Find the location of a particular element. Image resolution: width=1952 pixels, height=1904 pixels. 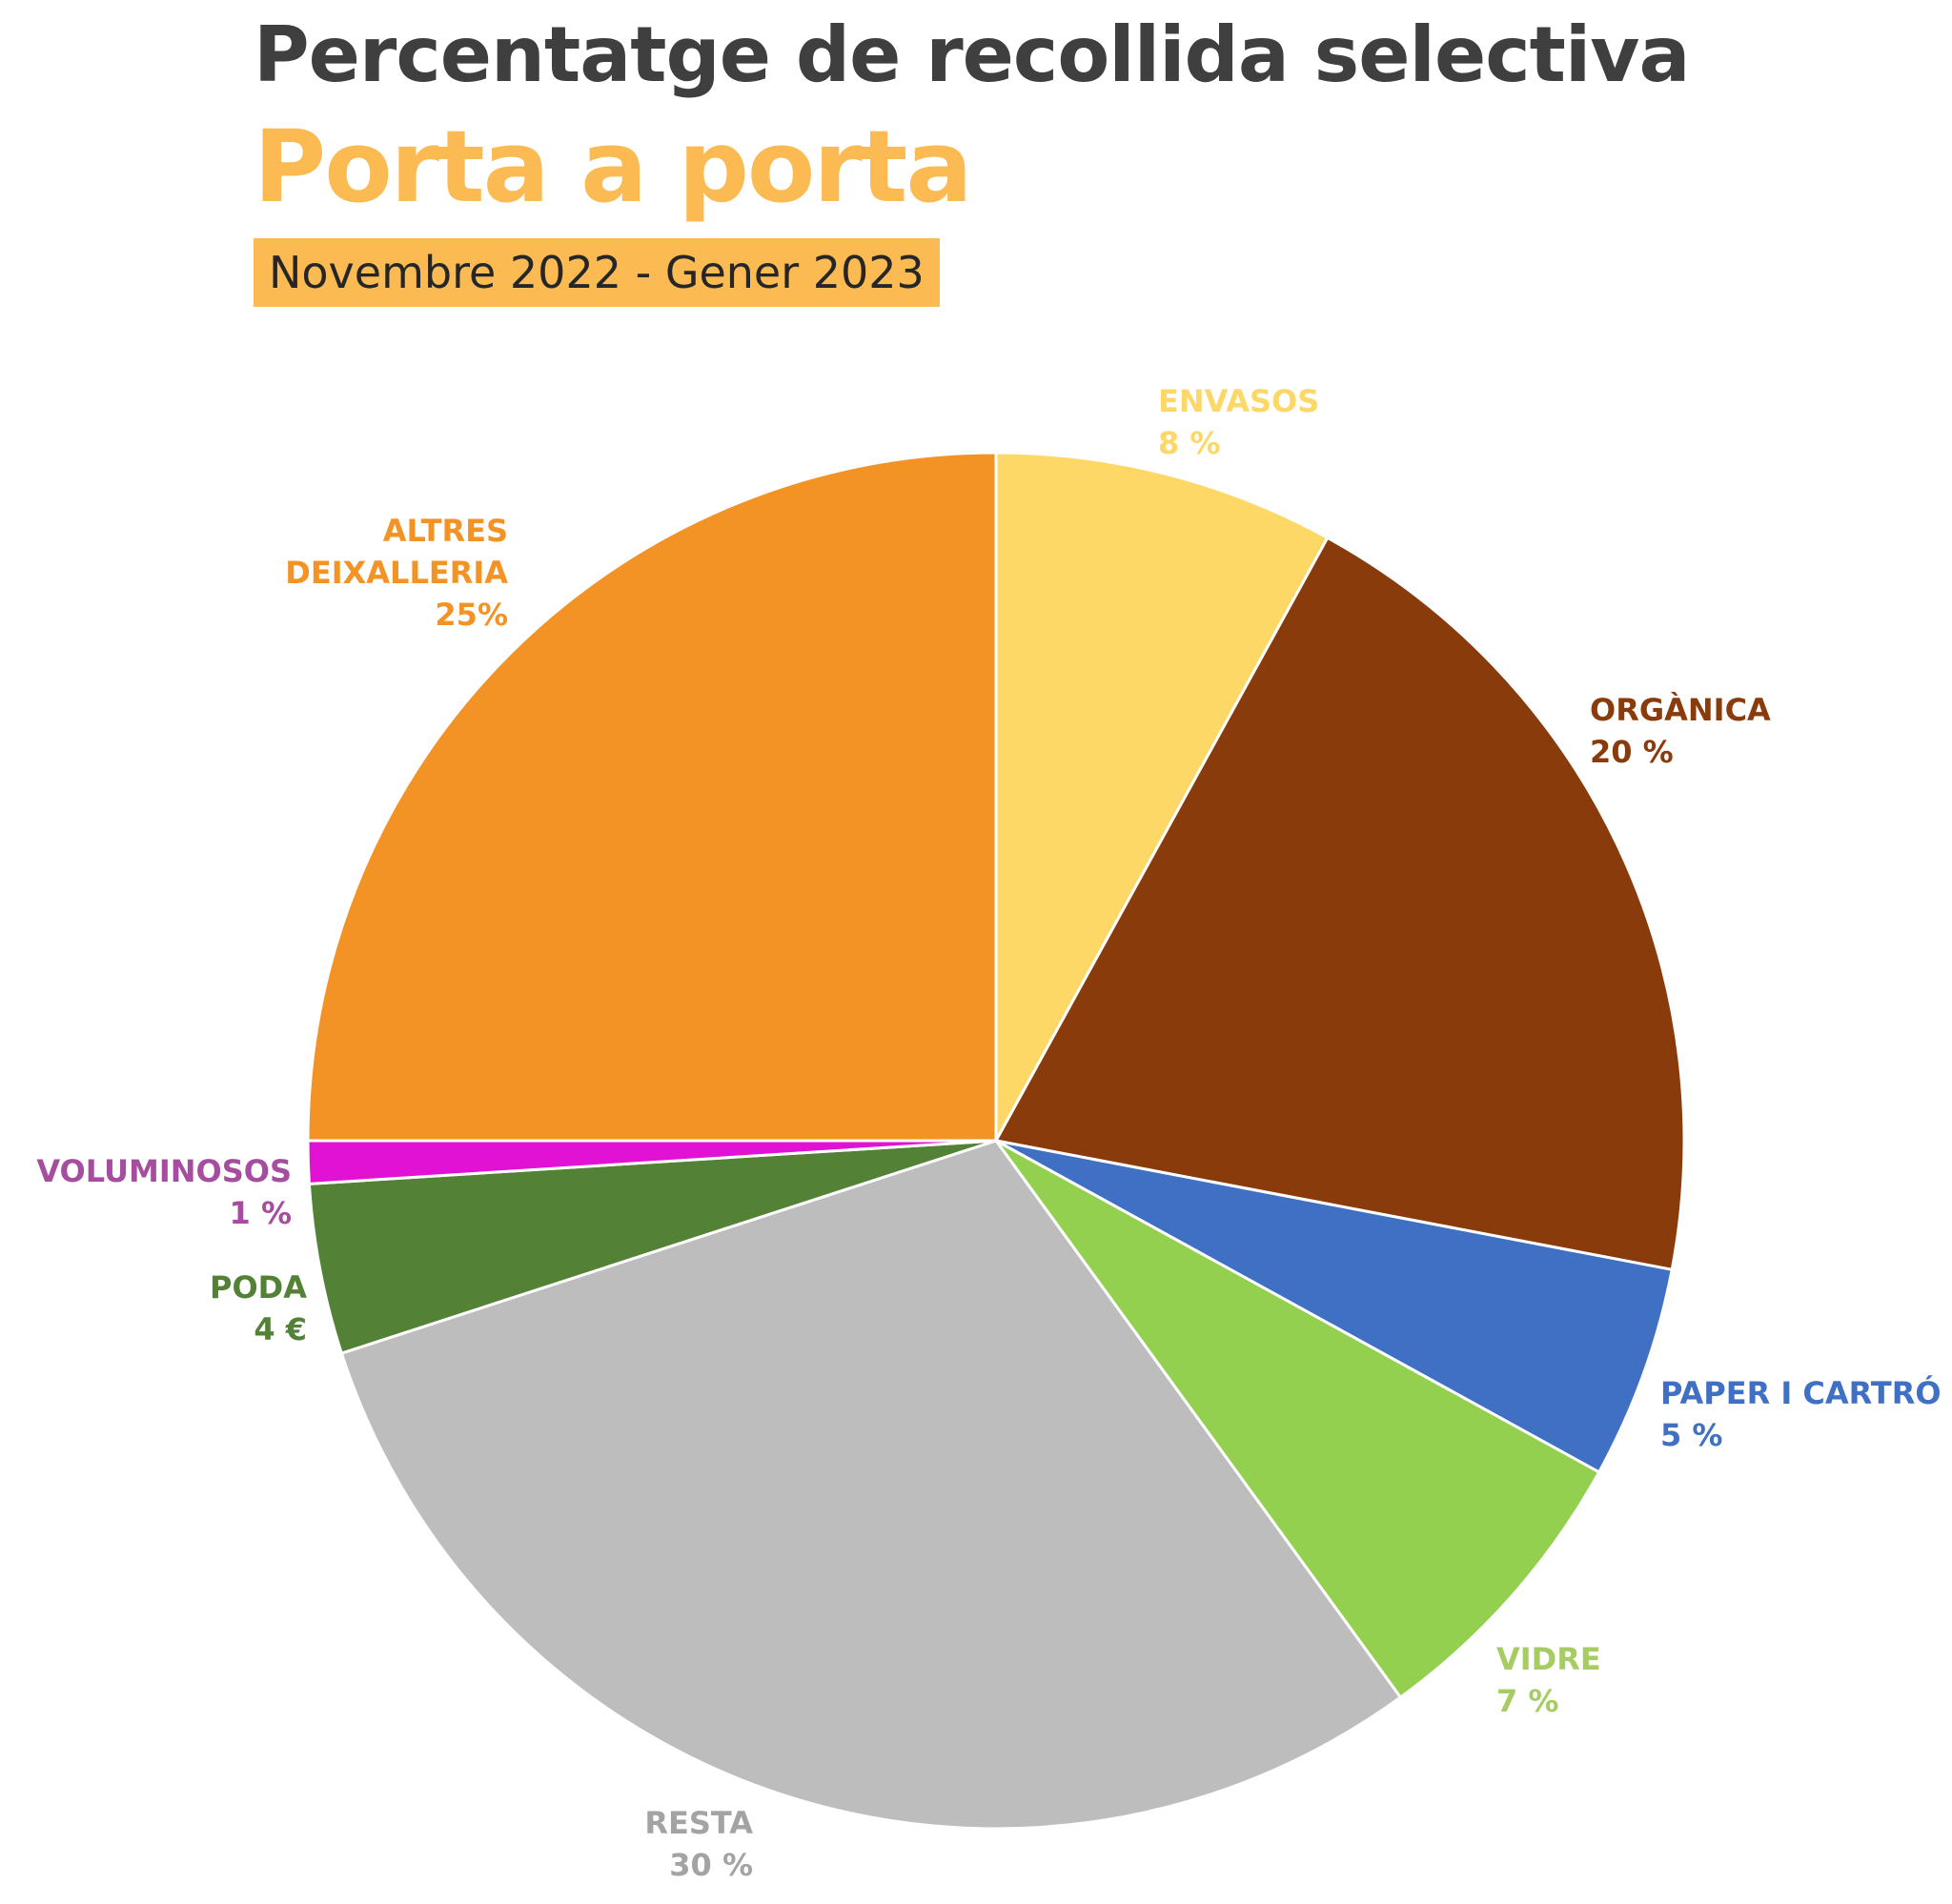

chart-subtitle: Porta a porta is located at coordinates (613, 167).